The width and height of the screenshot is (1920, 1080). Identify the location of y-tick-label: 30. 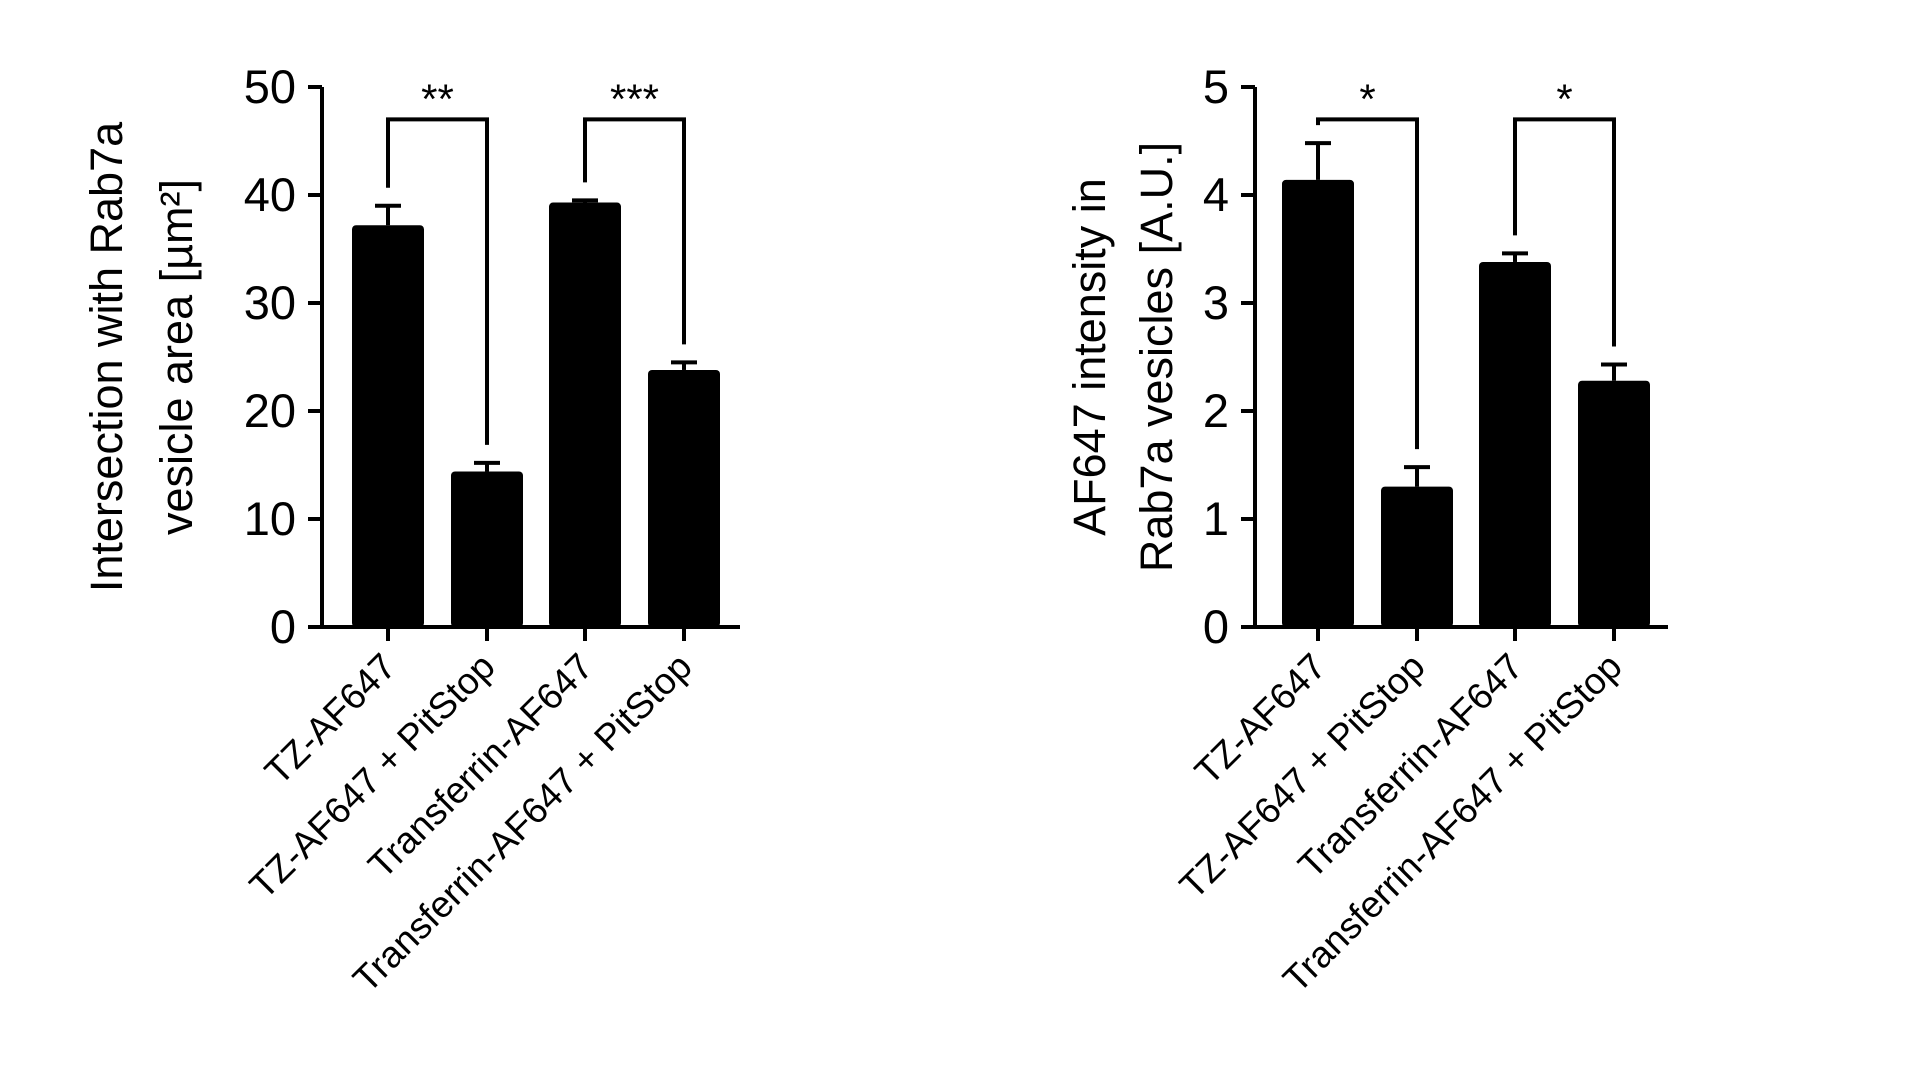
(270, 302).